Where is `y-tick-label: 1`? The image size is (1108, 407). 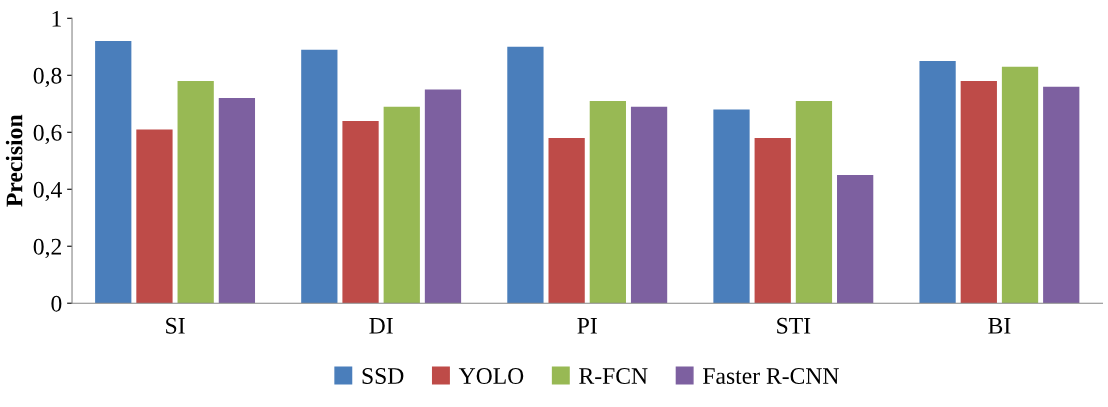
y-tick-label: 1 is located at coordinates (56, 18).